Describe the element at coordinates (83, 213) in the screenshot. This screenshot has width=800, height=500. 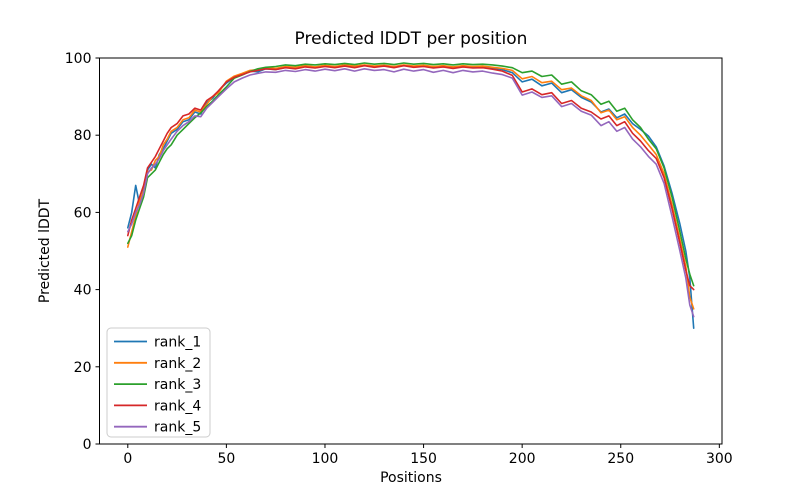
I see `y-tick-label: 60` at that location.